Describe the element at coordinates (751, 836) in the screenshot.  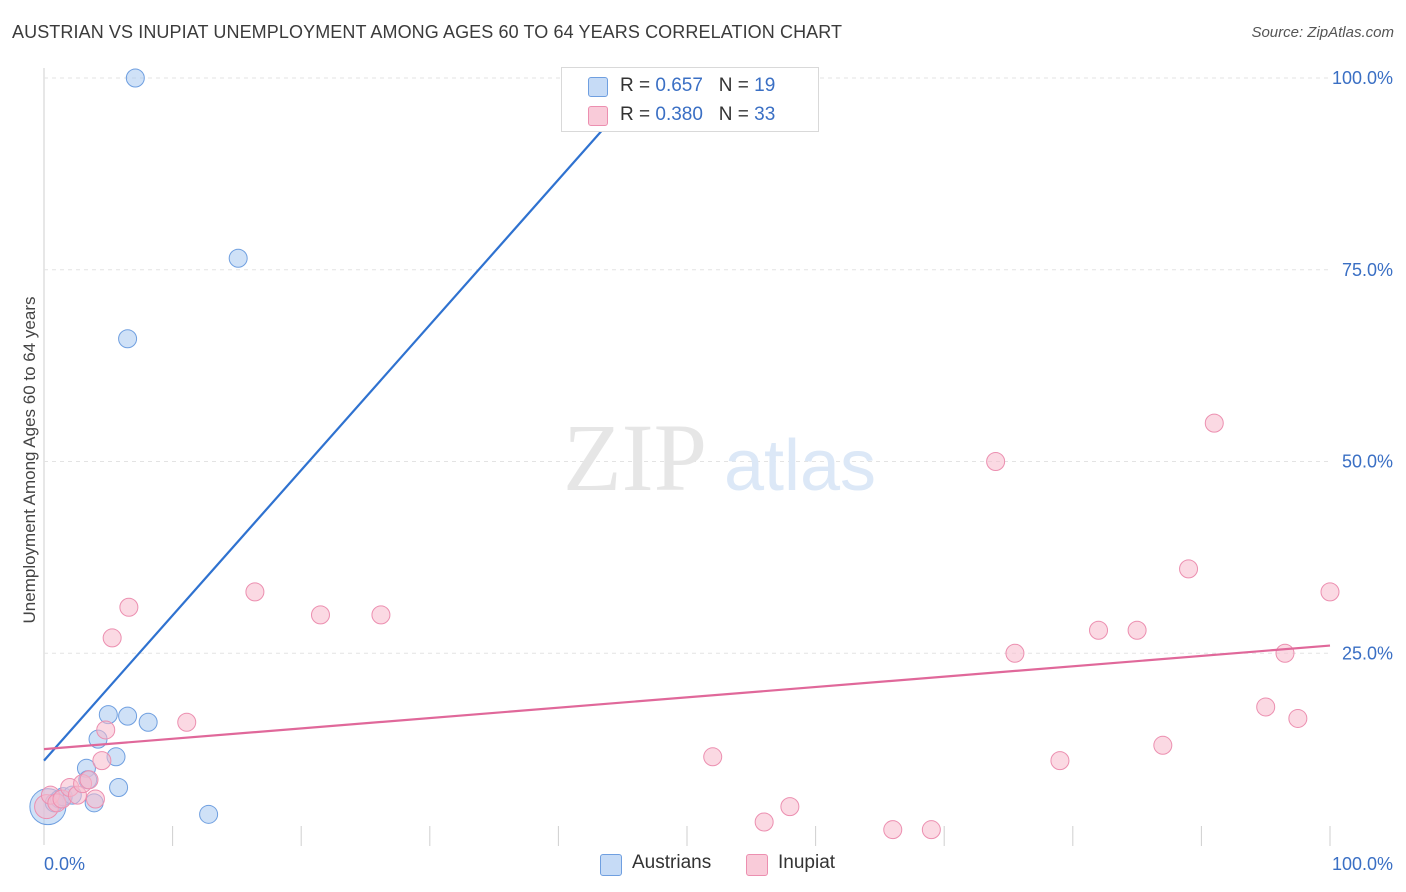
I see `x-axis-ticks` at that location.